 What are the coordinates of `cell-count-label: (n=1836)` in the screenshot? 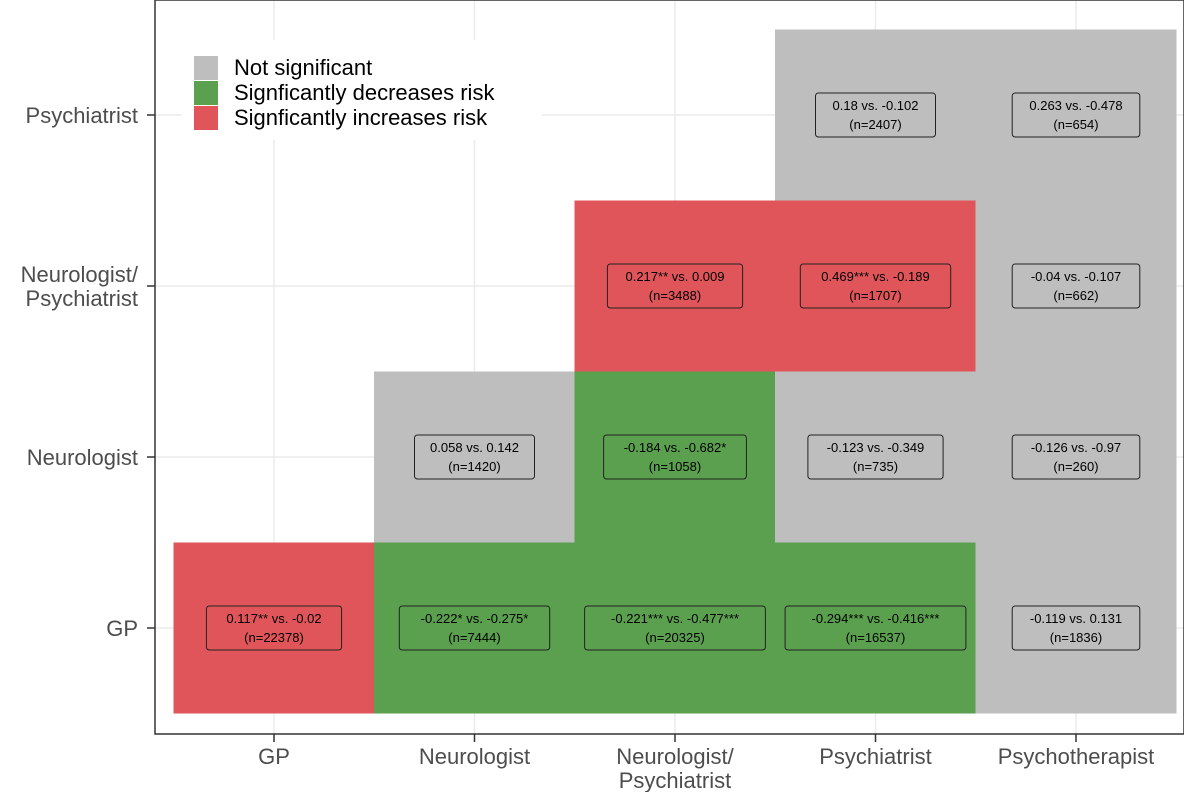 It's located at (1076, 637).